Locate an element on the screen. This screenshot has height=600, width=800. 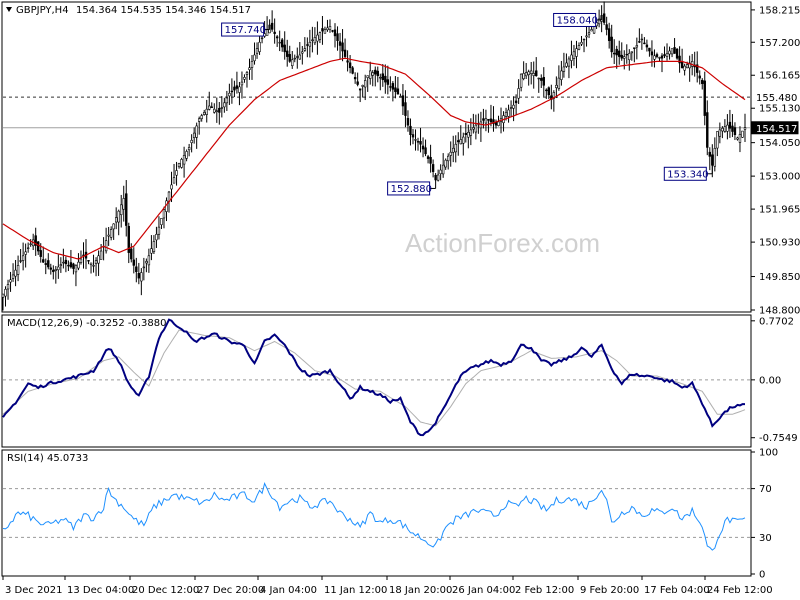
annotation-label: 157.740 is located at coordinates (245, 30).